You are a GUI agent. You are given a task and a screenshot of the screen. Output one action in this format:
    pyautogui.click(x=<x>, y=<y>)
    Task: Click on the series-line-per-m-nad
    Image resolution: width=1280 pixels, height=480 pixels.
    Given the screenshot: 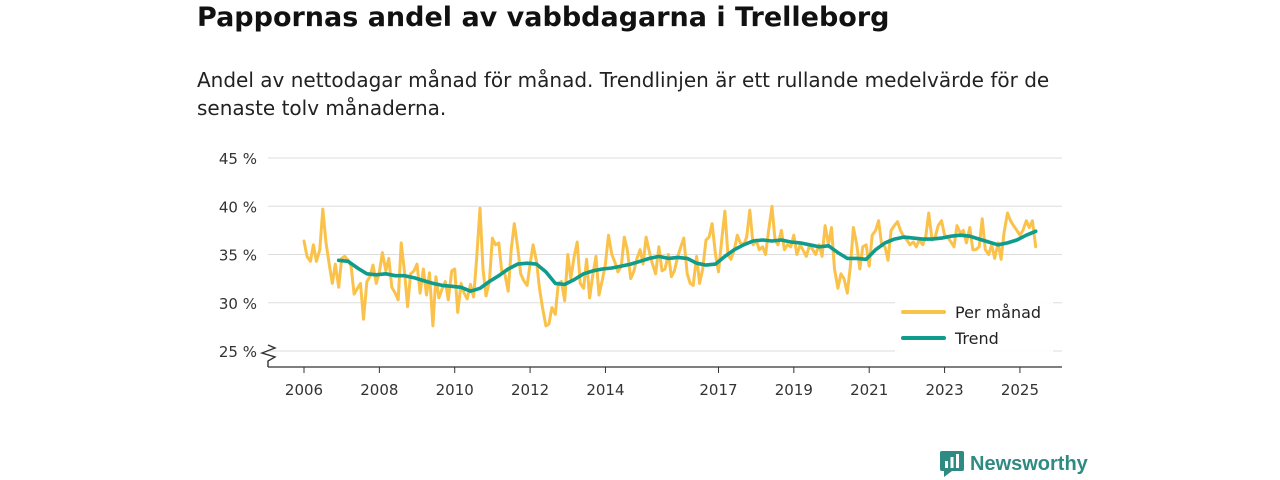 What is the action you would take?
    pyautogui.click(x=670, y=266)
    